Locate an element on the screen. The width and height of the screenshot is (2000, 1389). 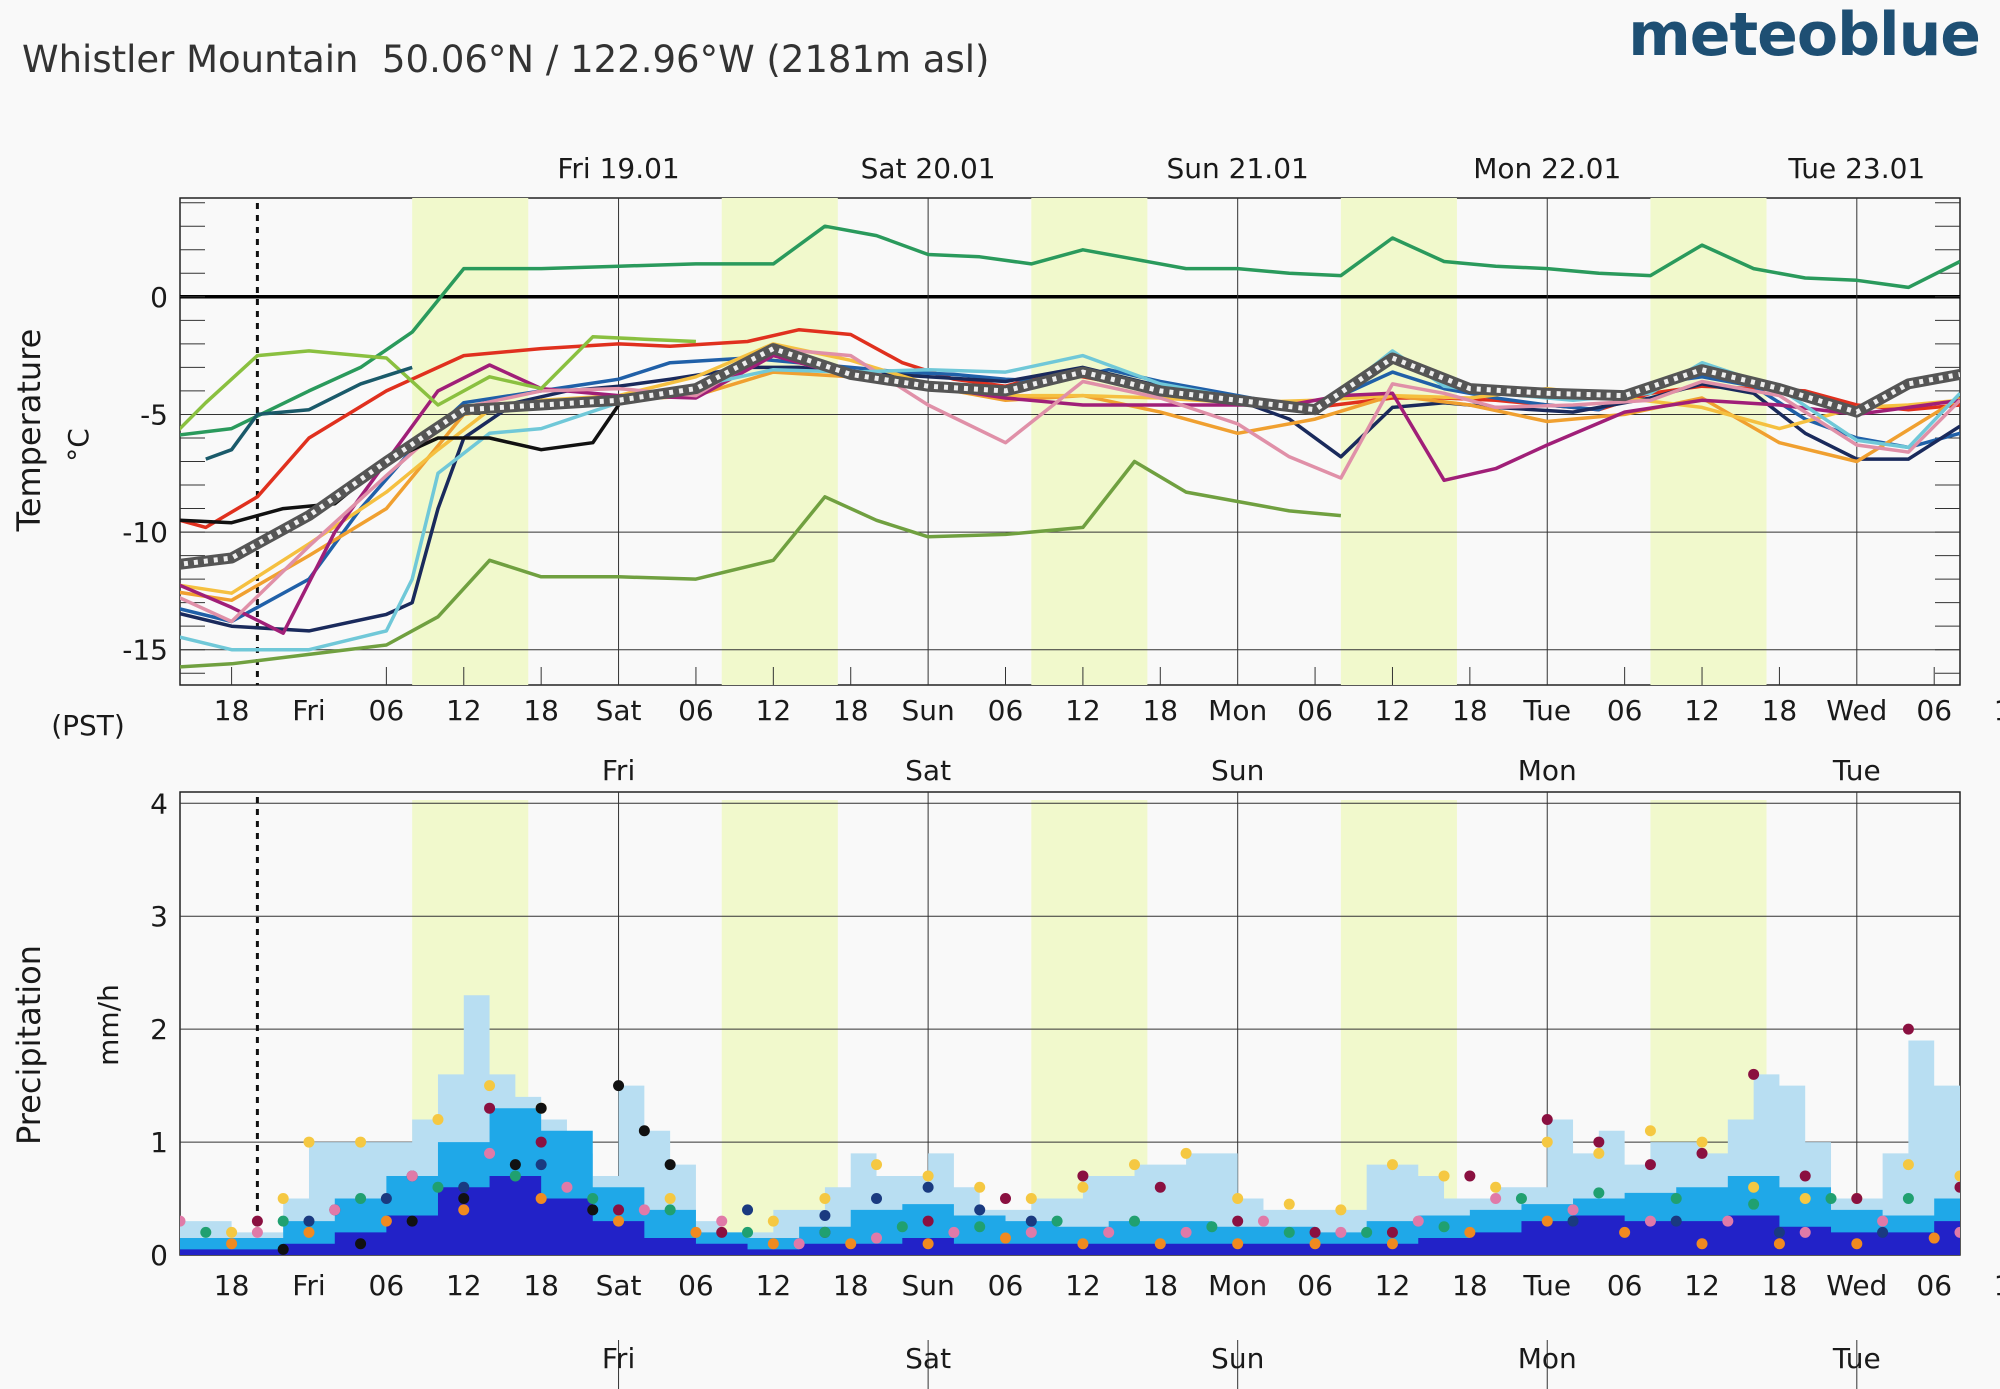
temp-xtick-label: Mon is located at coordinates (1237, 710).